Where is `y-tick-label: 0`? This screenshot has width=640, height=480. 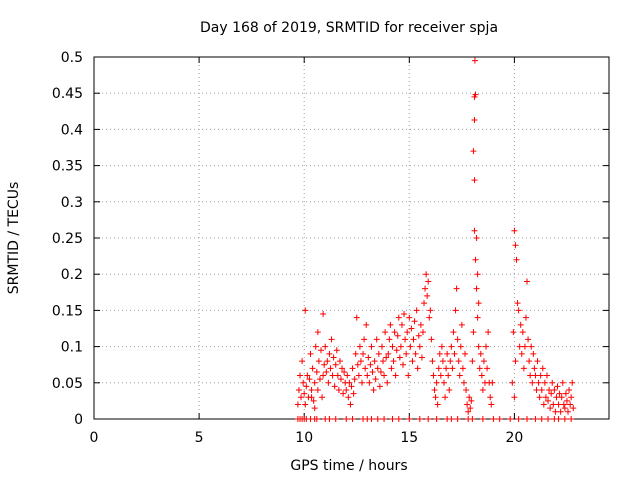
y-tick-label: 0 is located at coordinates (78, 420).